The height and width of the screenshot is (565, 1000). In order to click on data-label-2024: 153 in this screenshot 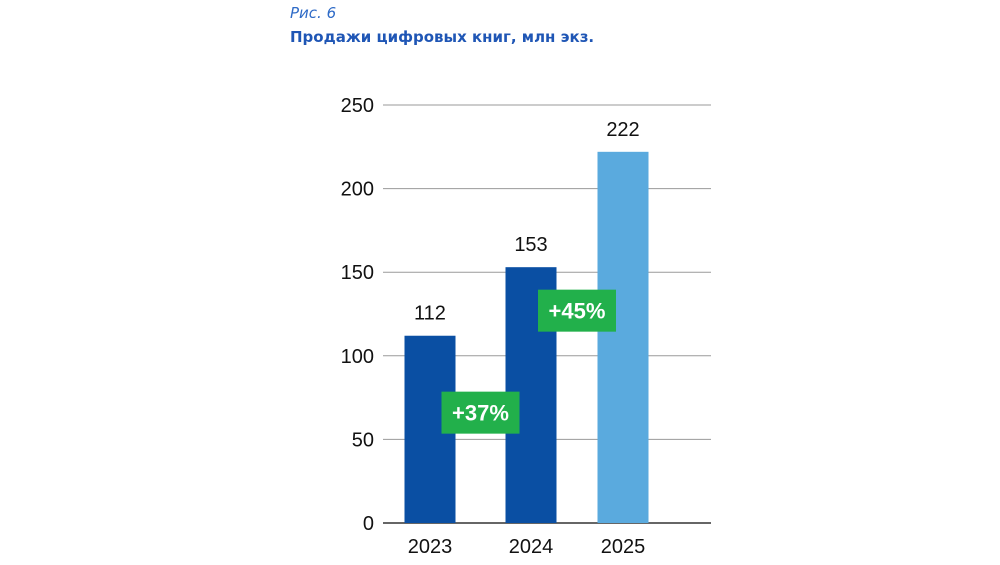, I will do `click(530, 245)`.